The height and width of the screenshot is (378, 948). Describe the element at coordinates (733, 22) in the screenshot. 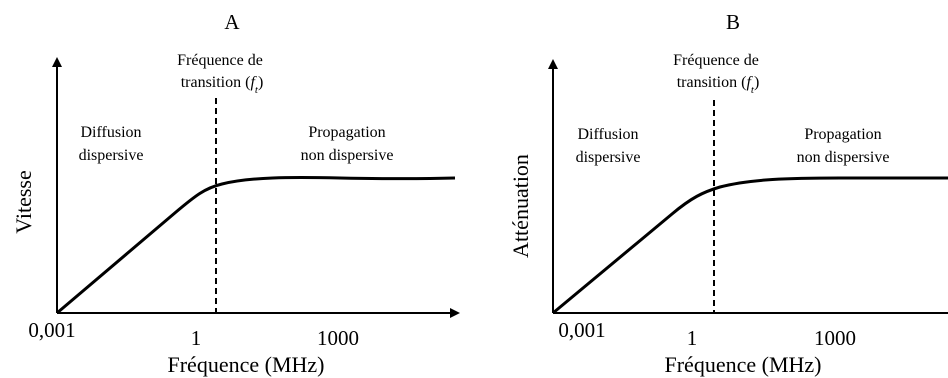

I see `panel-title: B` at that location.